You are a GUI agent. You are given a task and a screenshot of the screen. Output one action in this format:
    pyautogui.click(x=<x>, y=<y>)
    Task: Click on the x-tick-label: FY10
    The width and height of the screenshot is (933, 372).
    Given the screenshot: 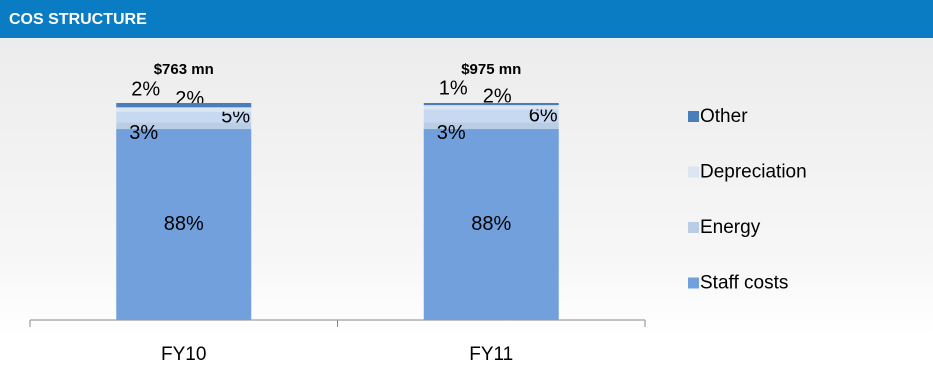 What is the action you would take?
    pyautogui.click(x=183, y=354)
    